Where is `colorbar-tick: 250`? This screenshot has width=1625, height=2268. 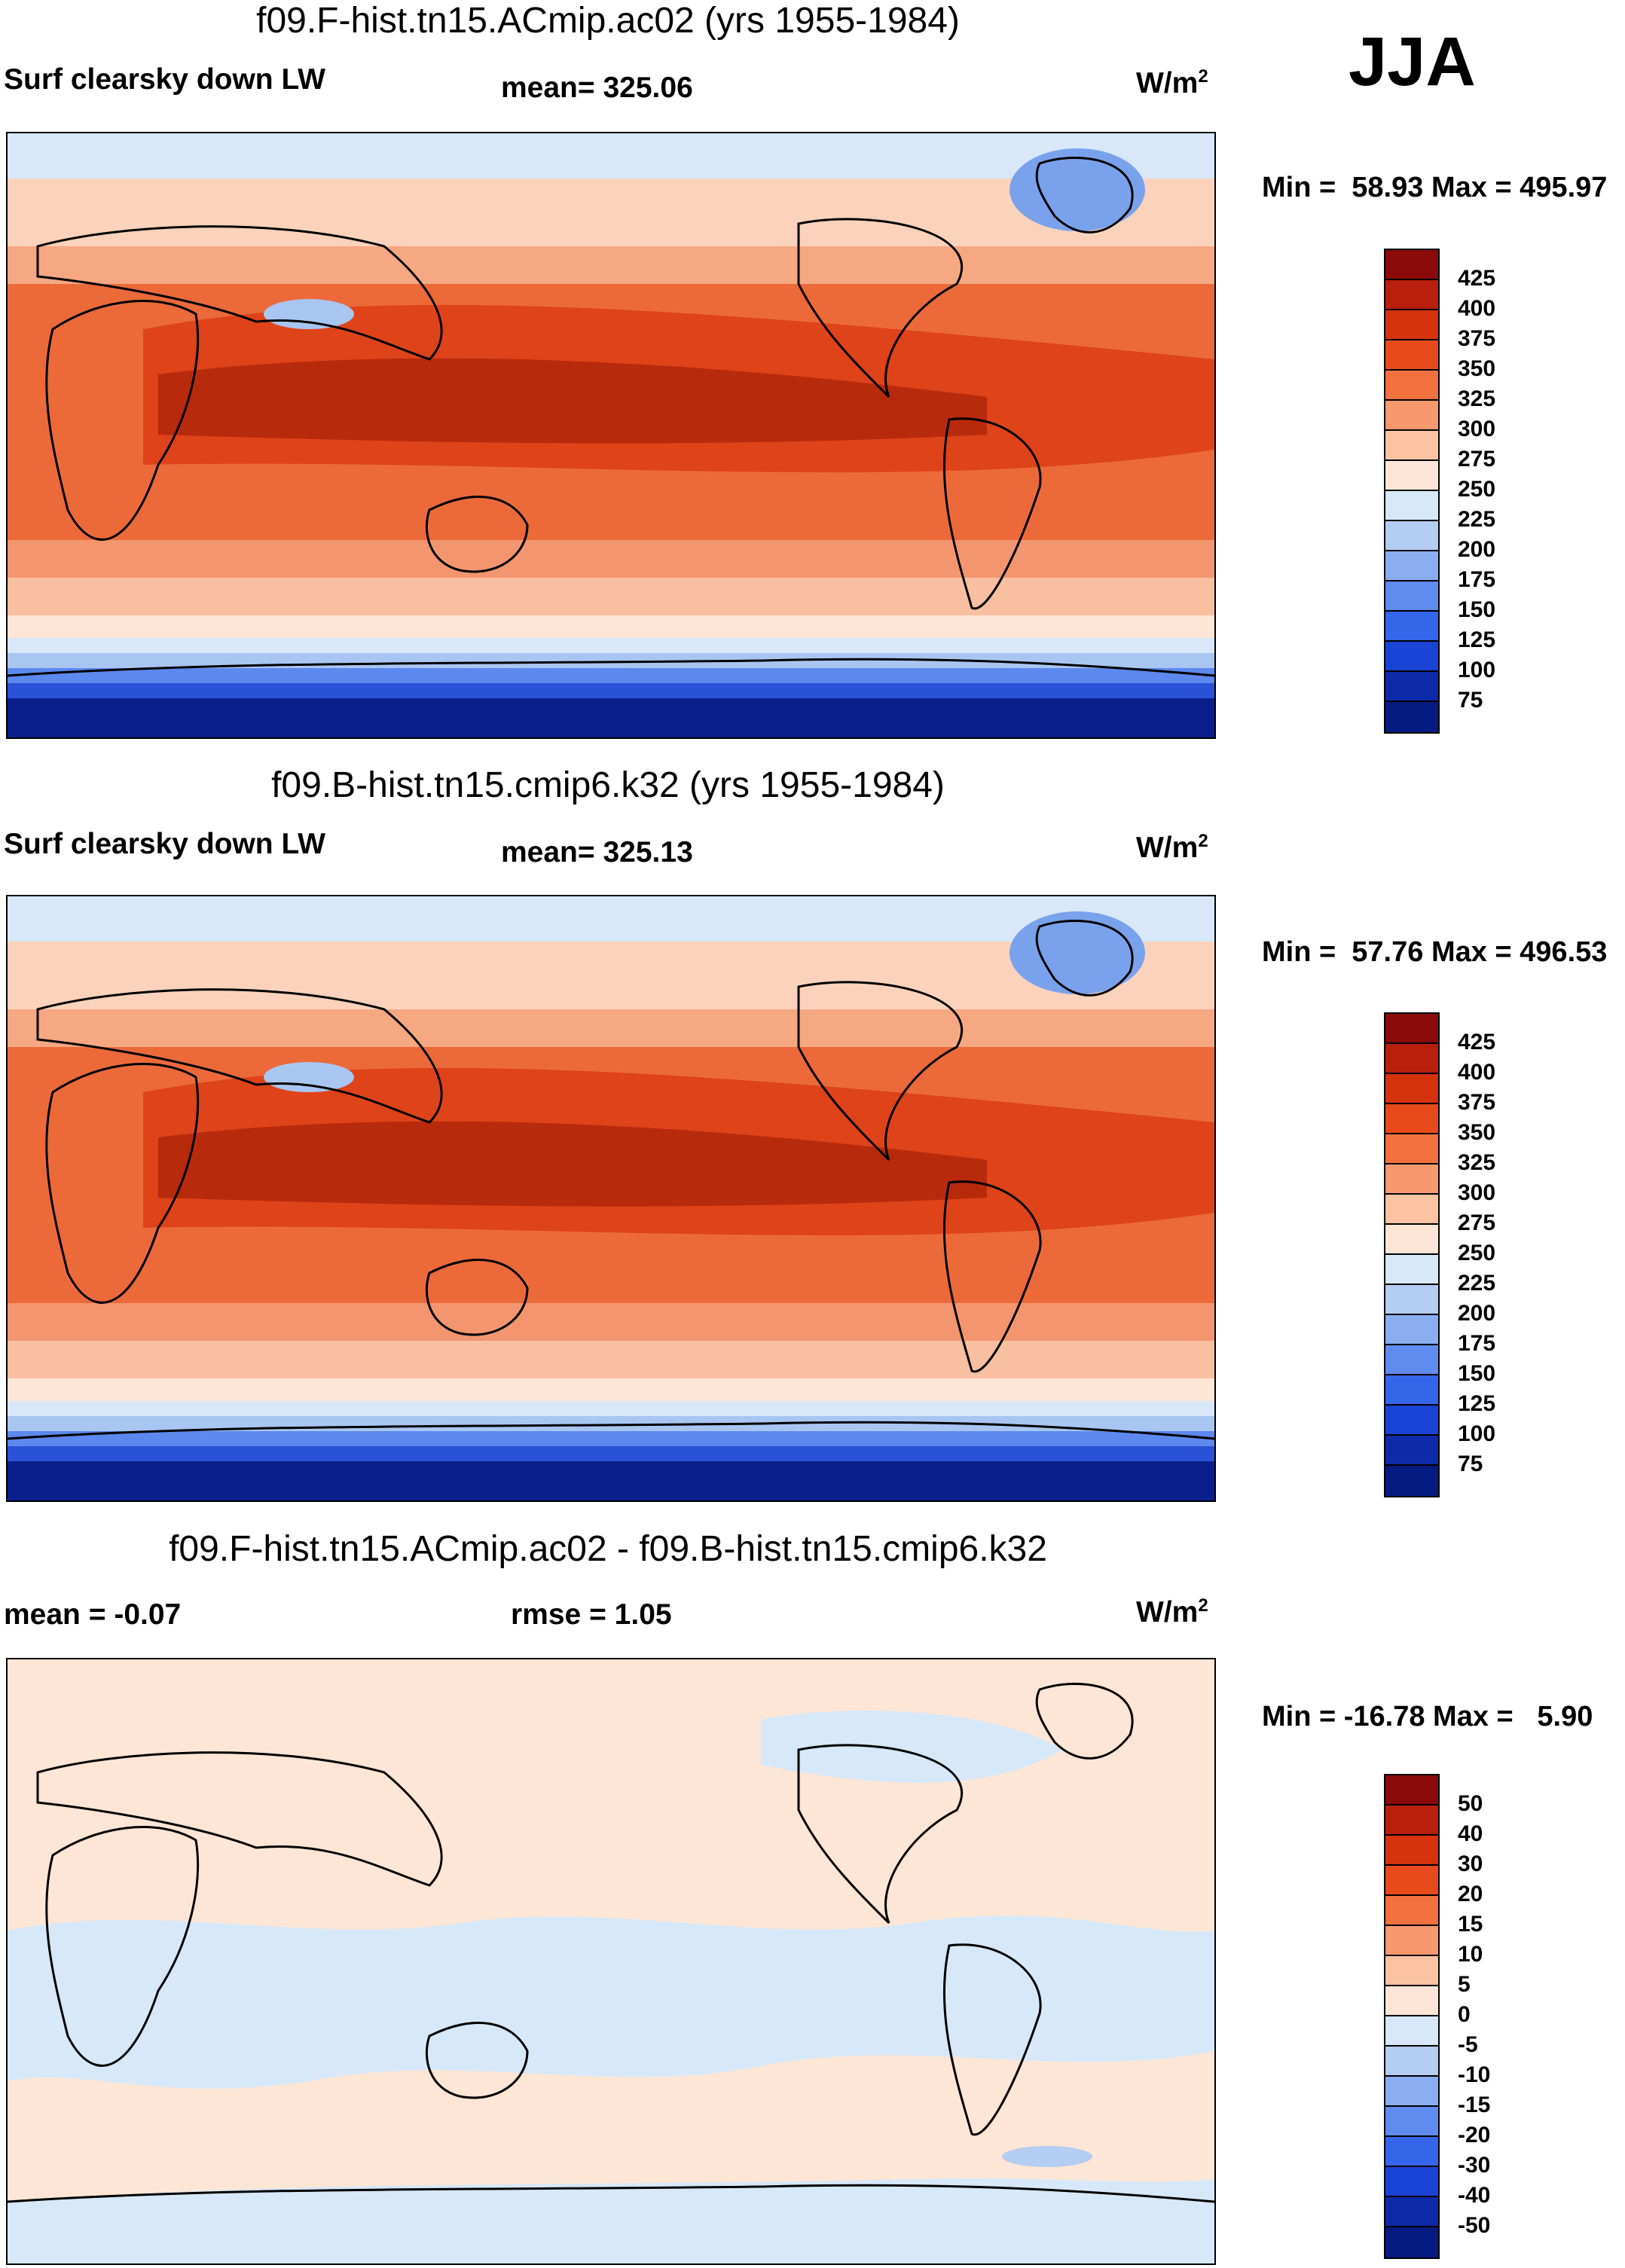
colorbar-tick: 250 is located at coordinates (1477, 1253).